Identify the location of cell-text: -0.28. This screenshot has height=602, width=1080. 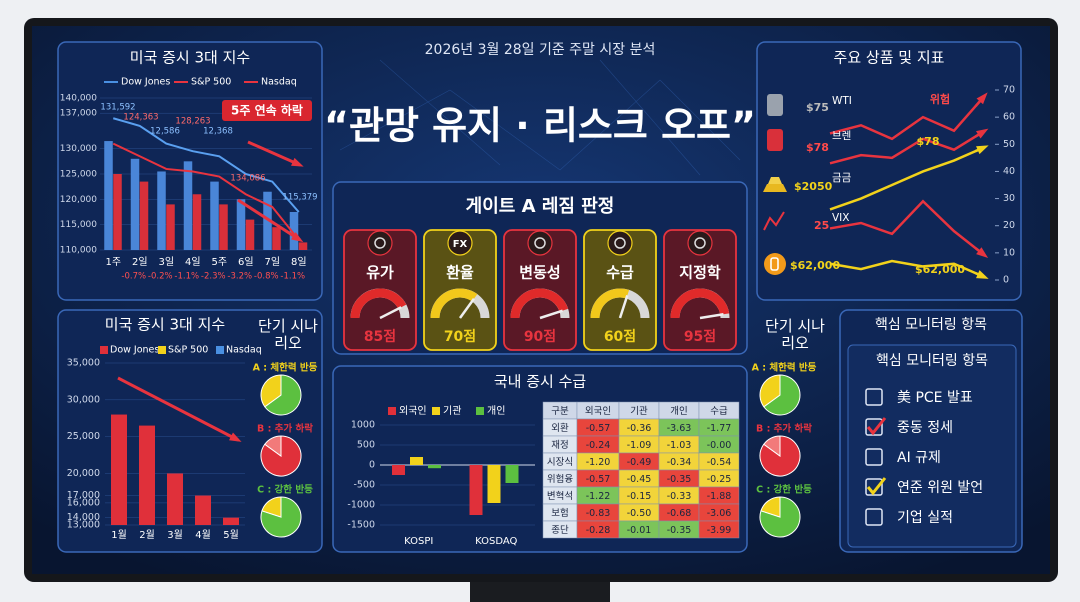
(598, 530).